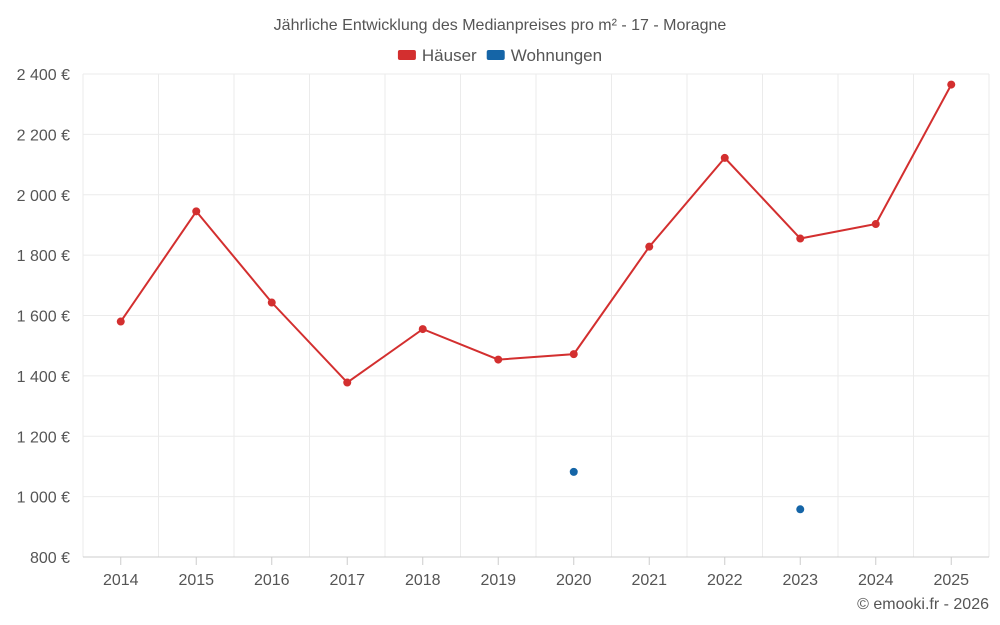 Image resolution: width=1000 pixels, height=625 pixels. What do you see at coordinates (449, 55) in the screenshot?
I see `legend-label: Häuser` at bounding box center [449, 55].